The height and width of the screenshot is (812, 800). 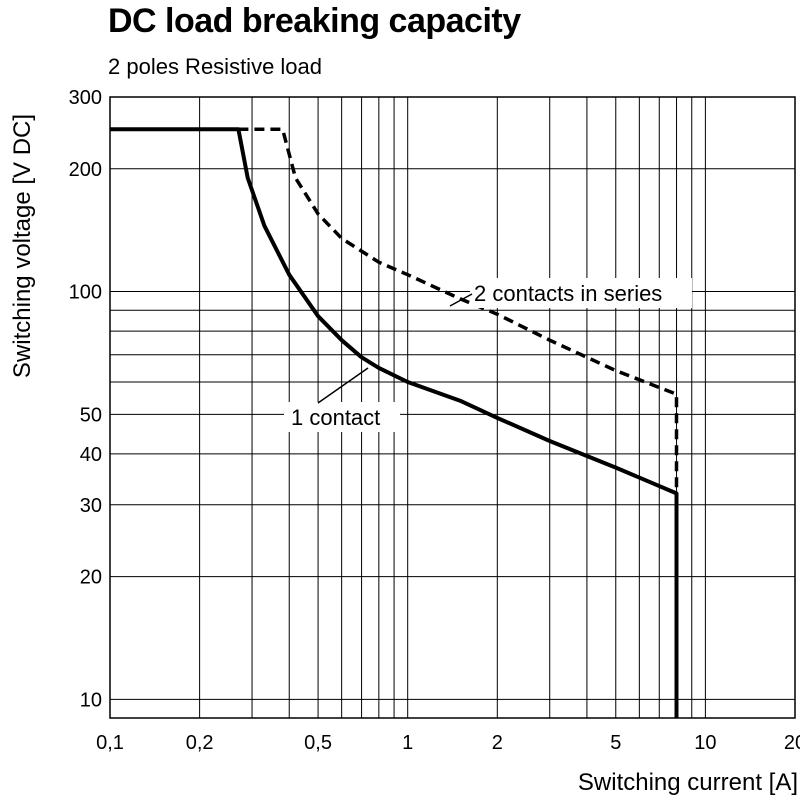 I want to click on y-tick-label: 20, so click(x=91, y=578).